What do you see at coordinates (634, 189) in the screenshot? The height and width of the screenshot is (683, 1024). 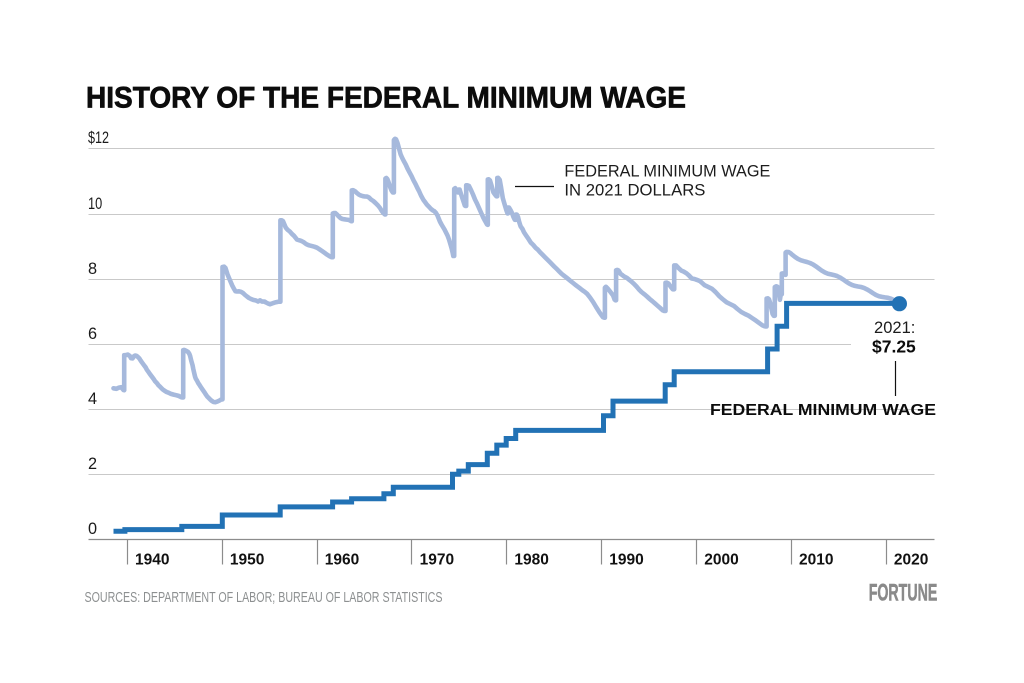 I see `svg-text: IN 2021 DOLLARS` at bounding box center [634, 189].